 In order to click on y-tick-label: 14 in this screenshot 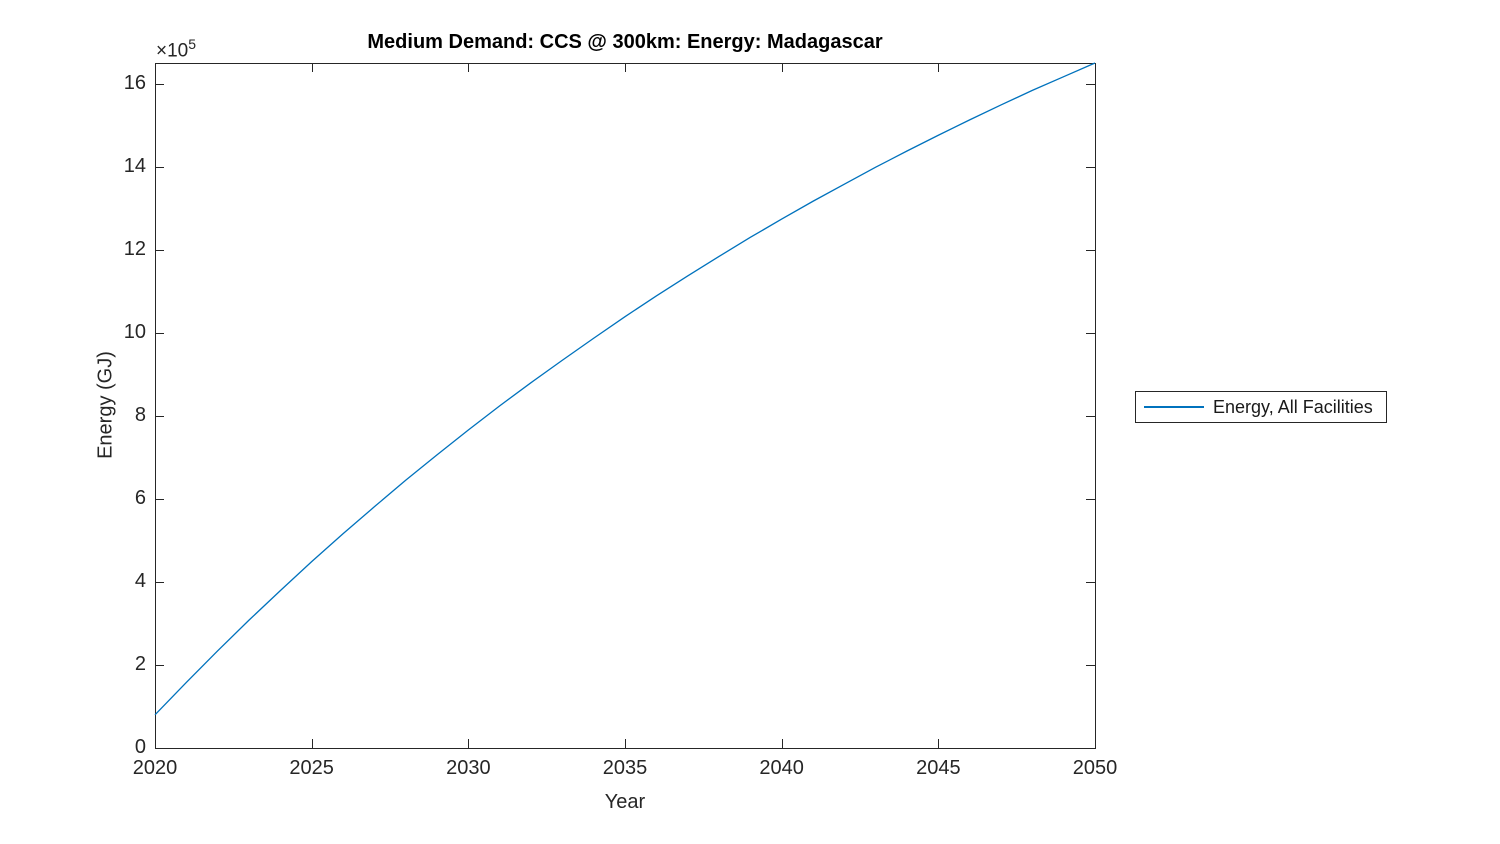, I will do `click(134, 165)`.